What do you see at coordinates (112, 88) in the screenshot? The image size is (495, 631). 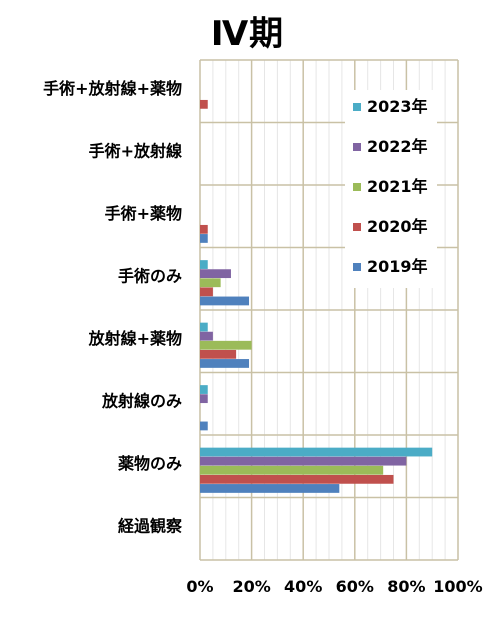 I see `category-label: 手術+放射線+薬物` at bounding box center [112, 88].